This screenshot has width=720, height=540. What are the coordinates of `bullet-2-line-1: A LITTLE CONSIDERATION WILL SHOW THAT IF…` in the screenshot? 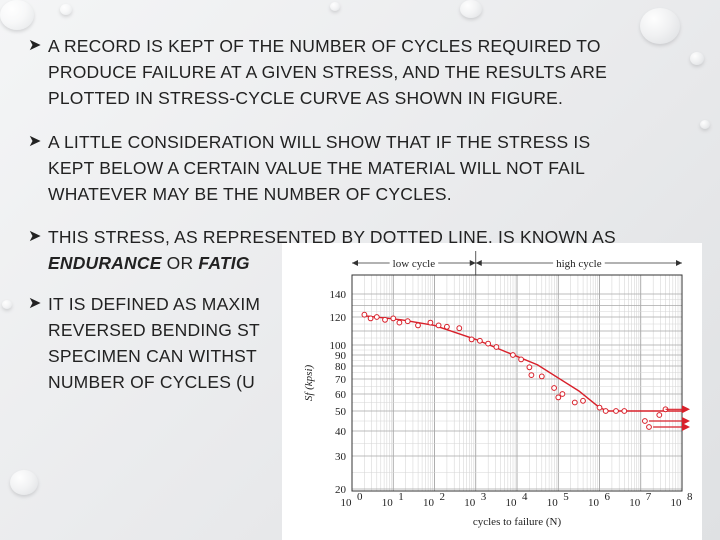 It's located at (319, 142).